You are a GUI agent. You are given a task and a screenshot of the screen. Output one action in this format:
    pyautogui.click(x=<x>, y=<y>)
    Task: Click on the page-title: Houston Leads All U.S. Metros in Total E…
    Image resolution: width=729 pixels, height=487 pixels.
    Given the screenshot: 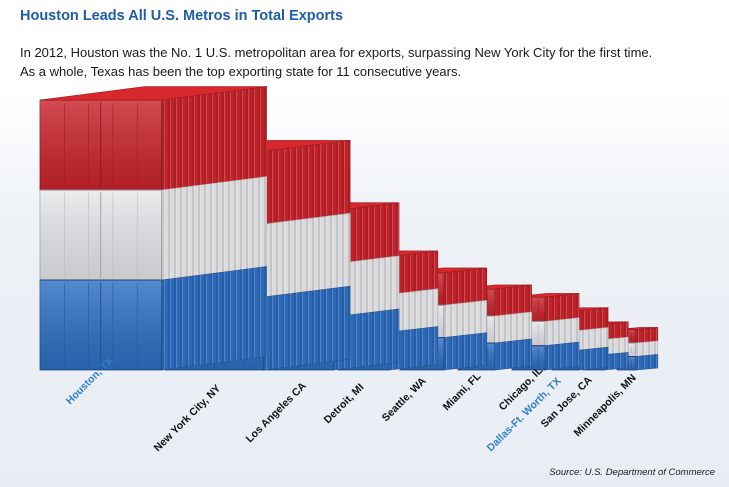 What is the action you would take?
    pyautogui.click(x=182, y=16)
    